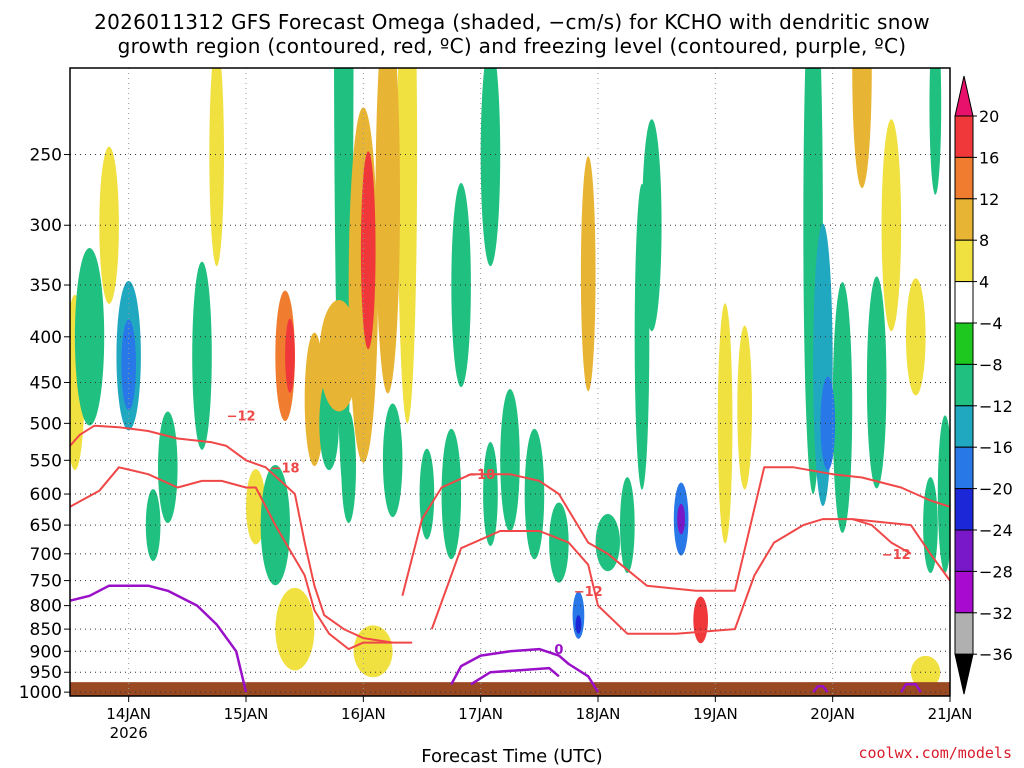  Describe the element at coordinates (46, 338) in the screenshot. I see `y-tick-label: 400` at that location.